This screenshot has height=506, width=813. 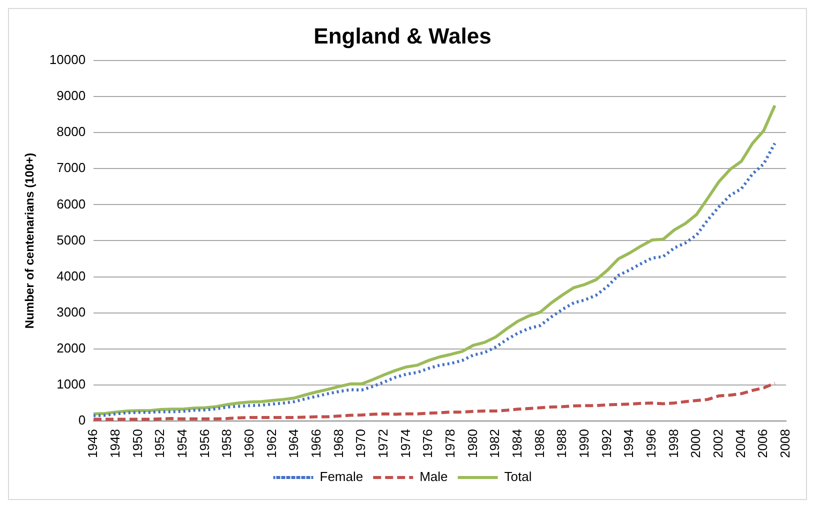 I want to click on x-tick-label: 1972, so click(x=383, y=443).